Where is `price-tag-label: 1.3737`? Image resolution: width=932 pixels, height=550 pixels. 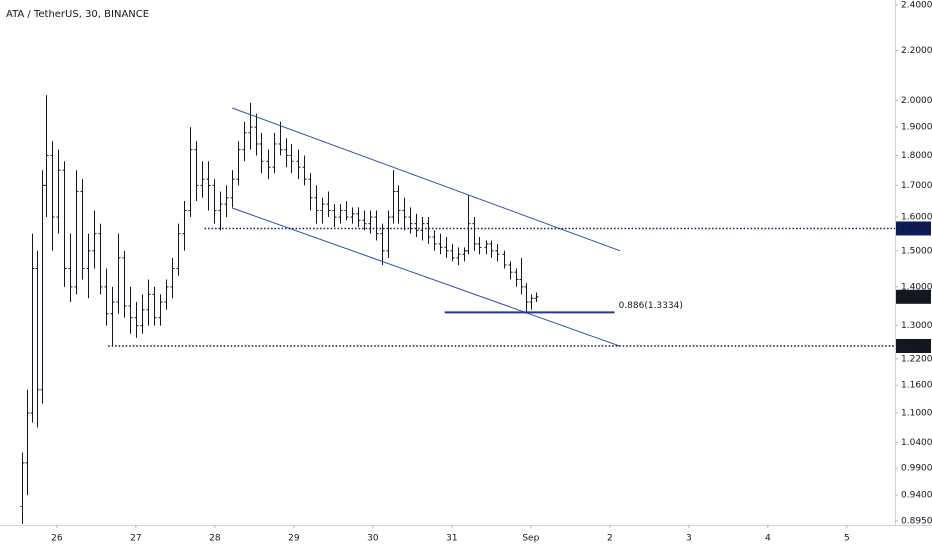 price-tag-label: 1.3737 is located at coordinates (916, 297).